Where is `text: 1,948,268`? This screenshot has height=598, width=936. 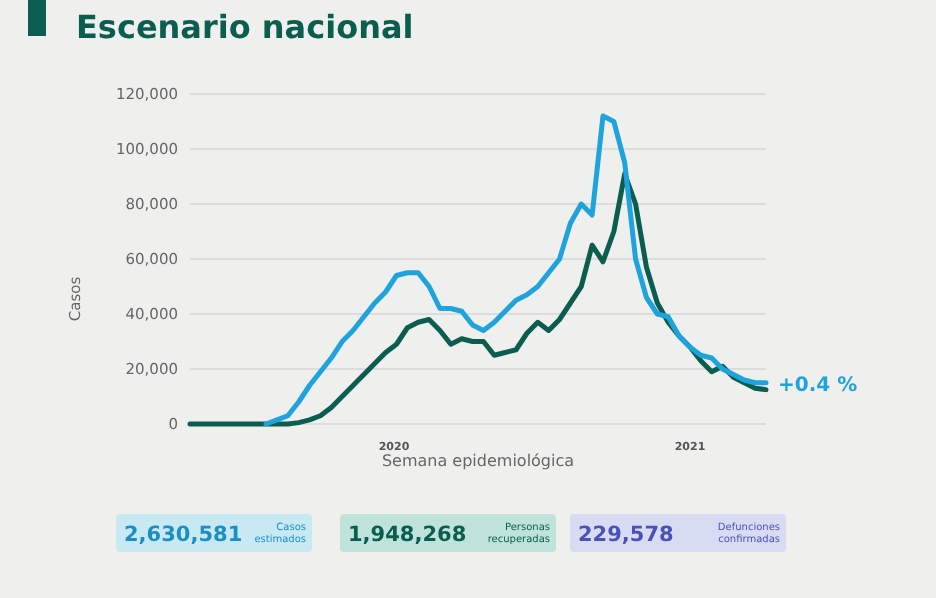
text: 1,948,268 is located at coordinates (407, 535).